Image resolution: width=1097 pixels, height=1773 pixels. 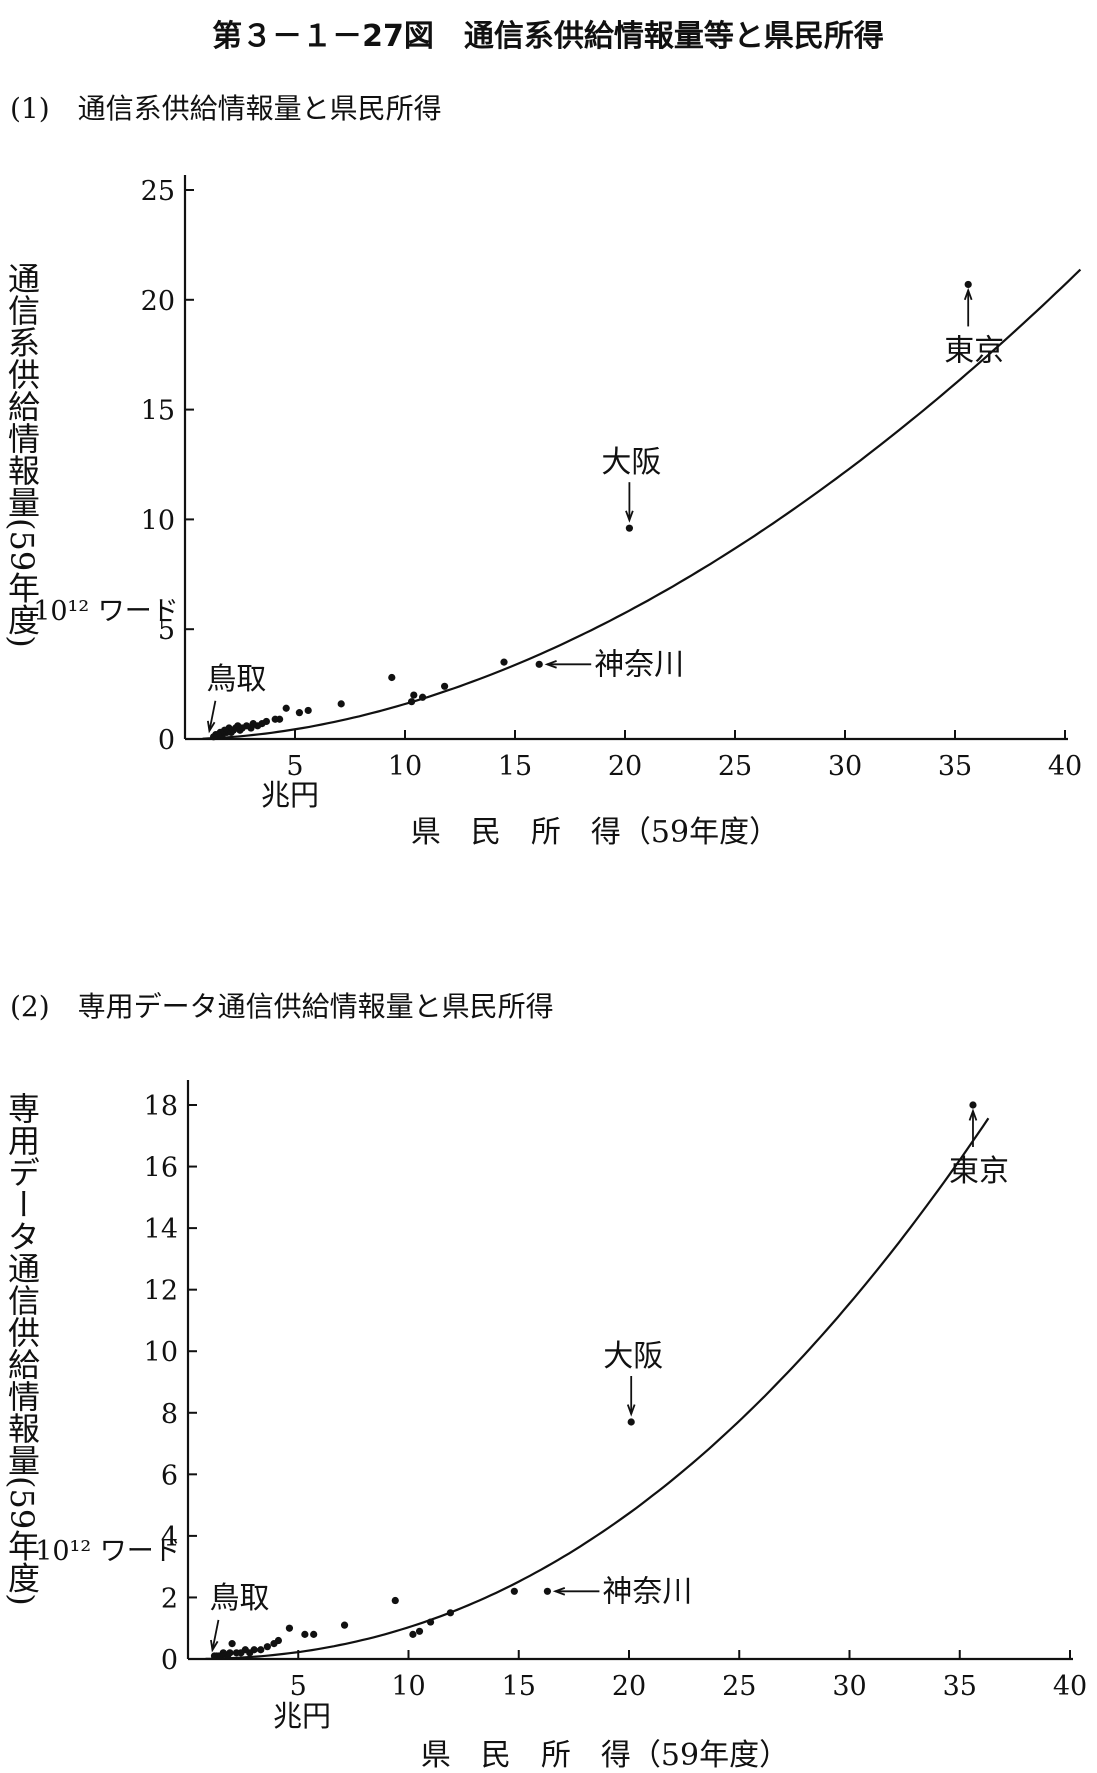 What do you see at coordinates (169, 1475) in the screenshot?
I see `panel-2-y-tick-label: 6` at bounding box center [169, 1475].